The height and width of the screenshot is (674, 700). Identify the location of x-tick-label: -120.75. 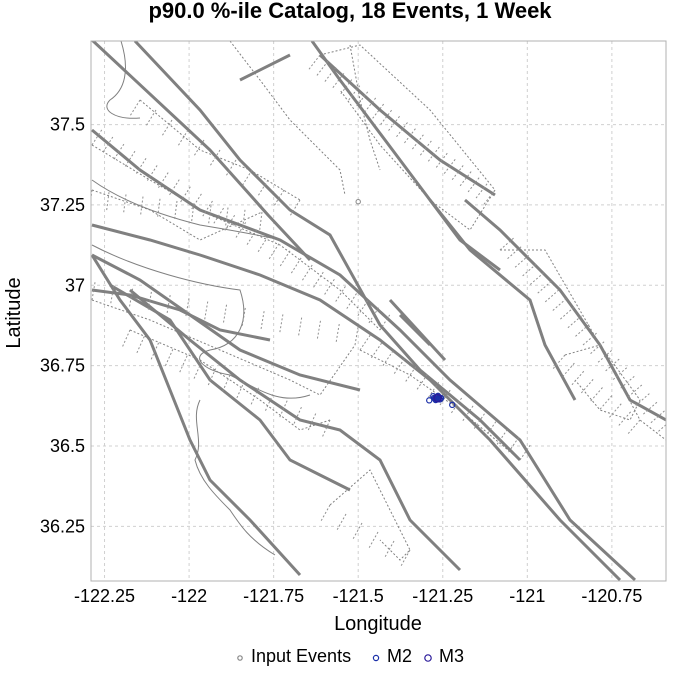
(611, 596).